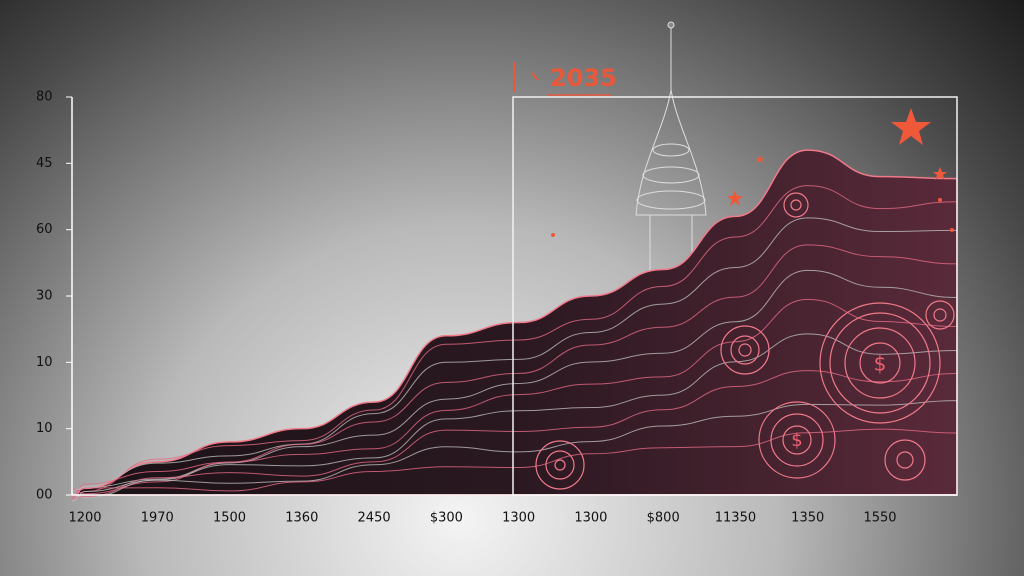 The height and width of the screenshot is (576, 1024). I want to click on x-tick-label: $300, so click(446, 518).